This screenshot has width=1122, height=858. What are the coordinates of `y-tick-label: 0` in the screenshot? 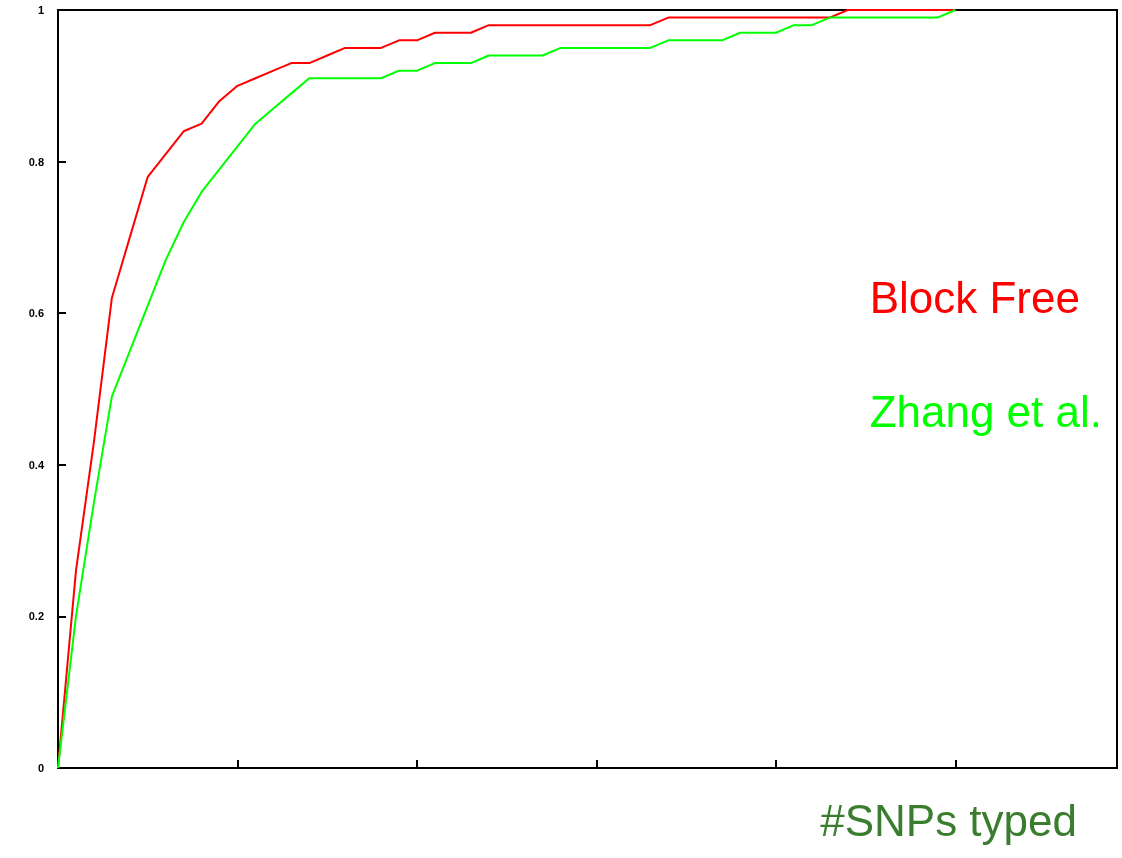 It's located at (40, 768).